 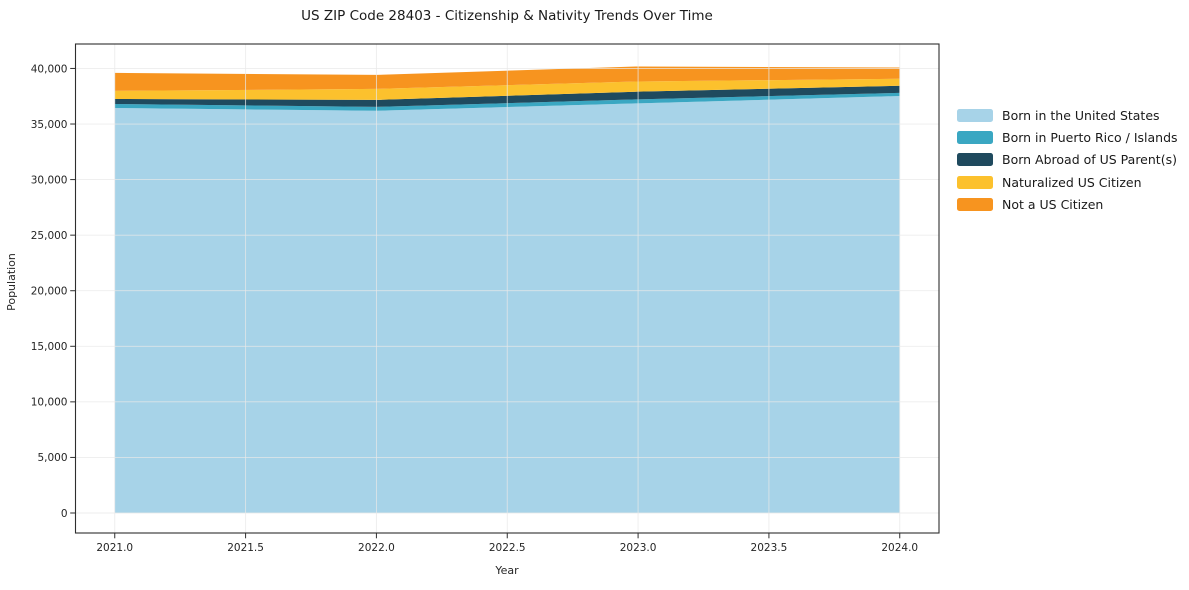 I want to click on x-tick-label: 2023.5, so click(x=769, y=548).